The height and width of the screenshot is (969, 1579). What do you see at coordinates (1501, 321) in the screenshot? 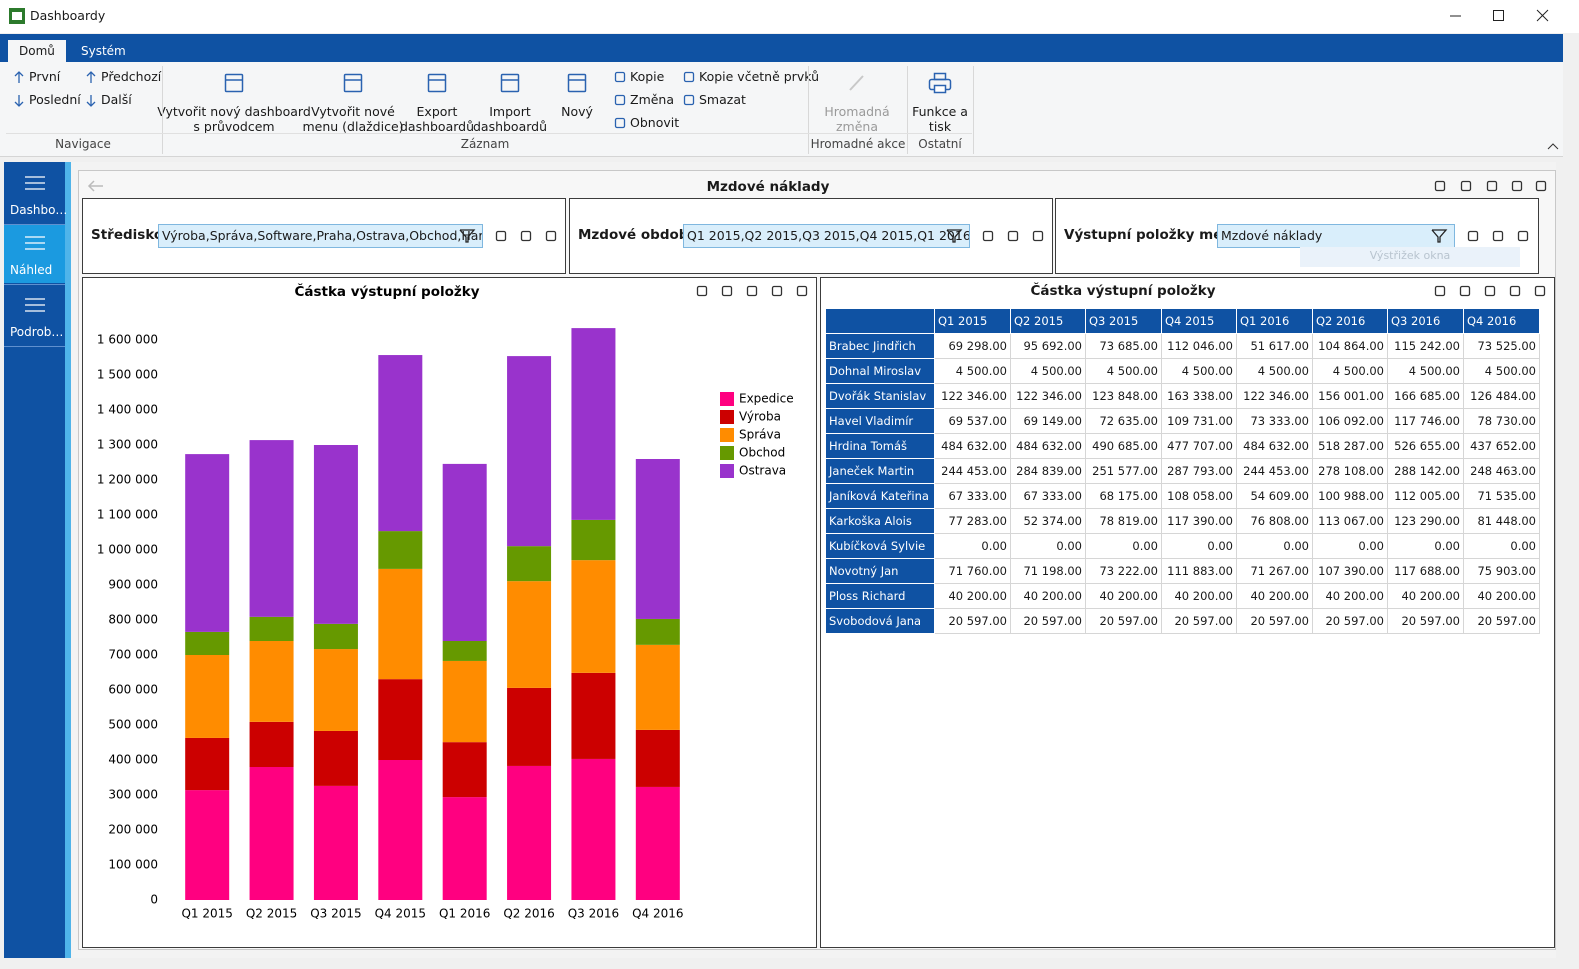
I see `column-header: Q4 2016` at bounding box center [1501, 321].